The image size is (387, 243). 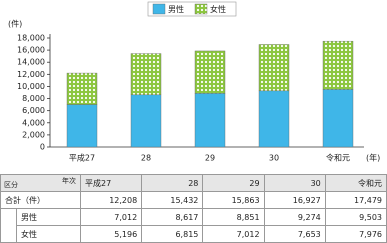 I want to click on y-tick-label: 14,000, so click(x=31, y=62).